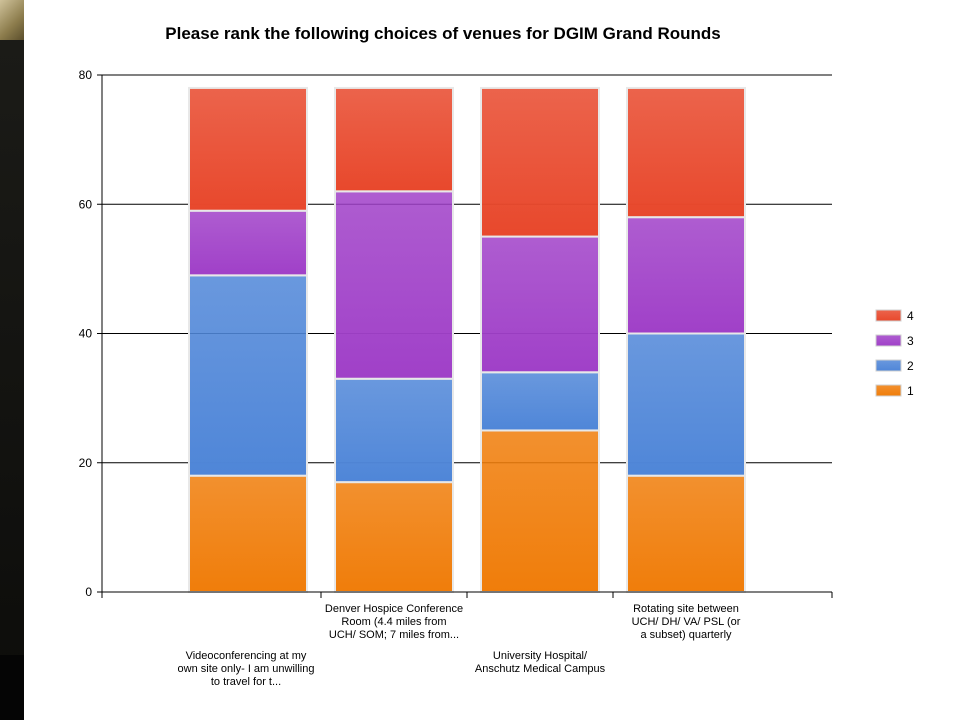 The image size is (960, 720). I want to click on slide-side-strip, so click(12, 360).